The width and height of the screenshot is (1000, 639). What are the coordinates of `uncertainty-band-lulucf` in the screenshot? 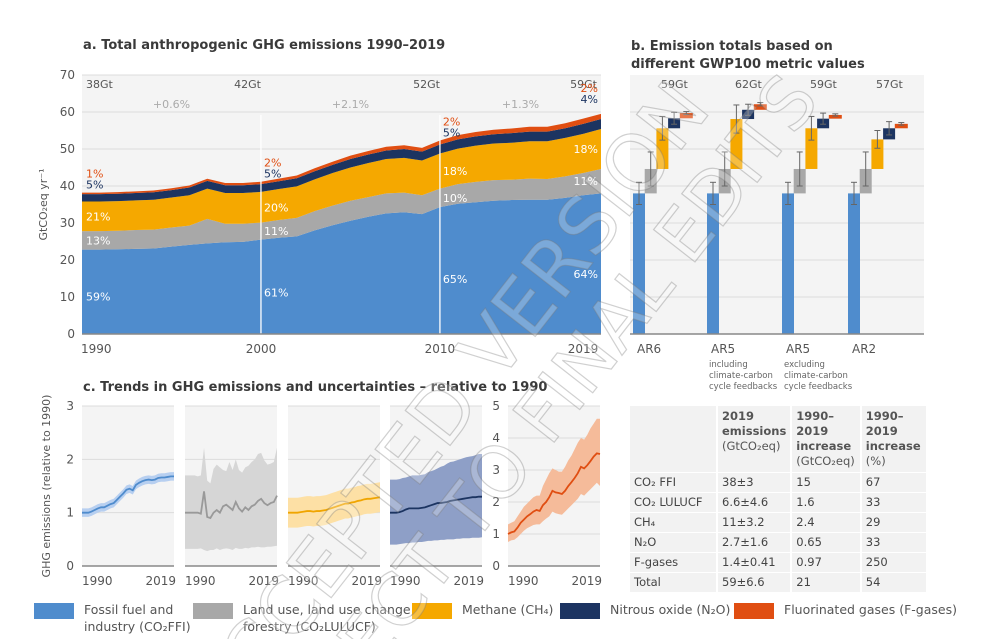 It's located at (231, 499).